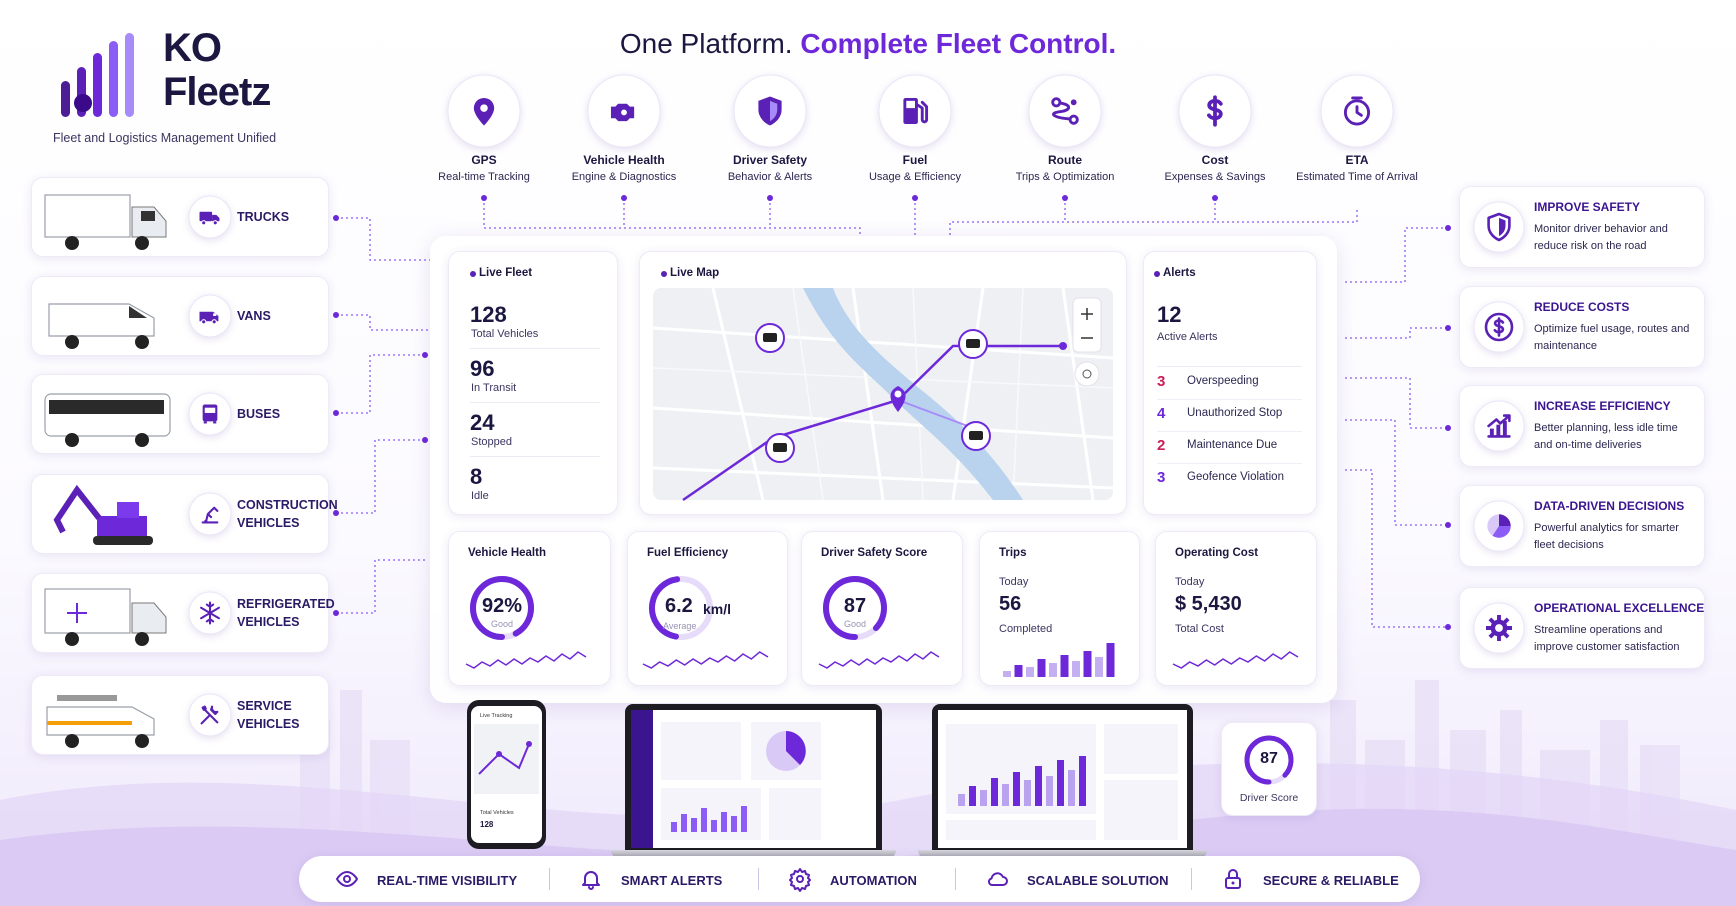 The width and height of the screenshot is (1736, 906). What do you see at coordinates (506, 273) in the screenshot?
I see `card-title: Live Fleet` at bounding box center [506, 273].